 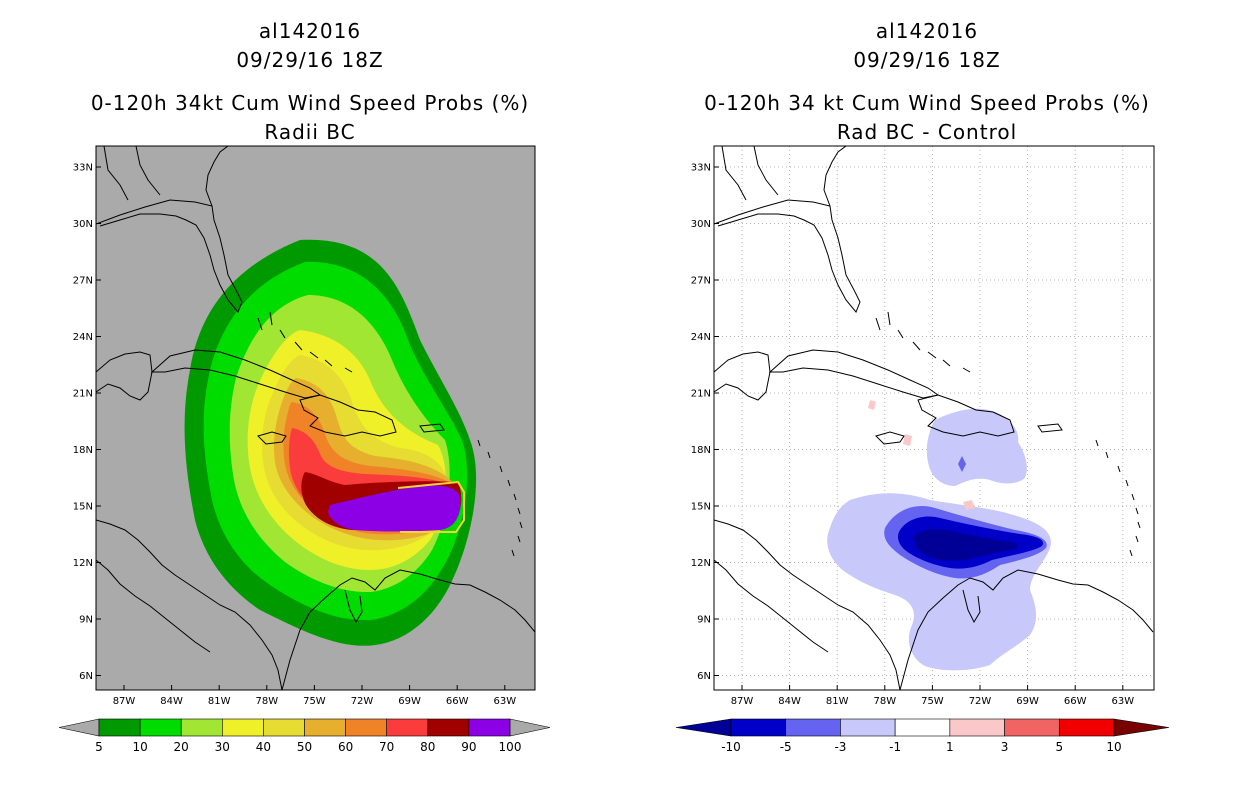 I want to click on lat-label-18N: 18N, so click(x=83, y=450).